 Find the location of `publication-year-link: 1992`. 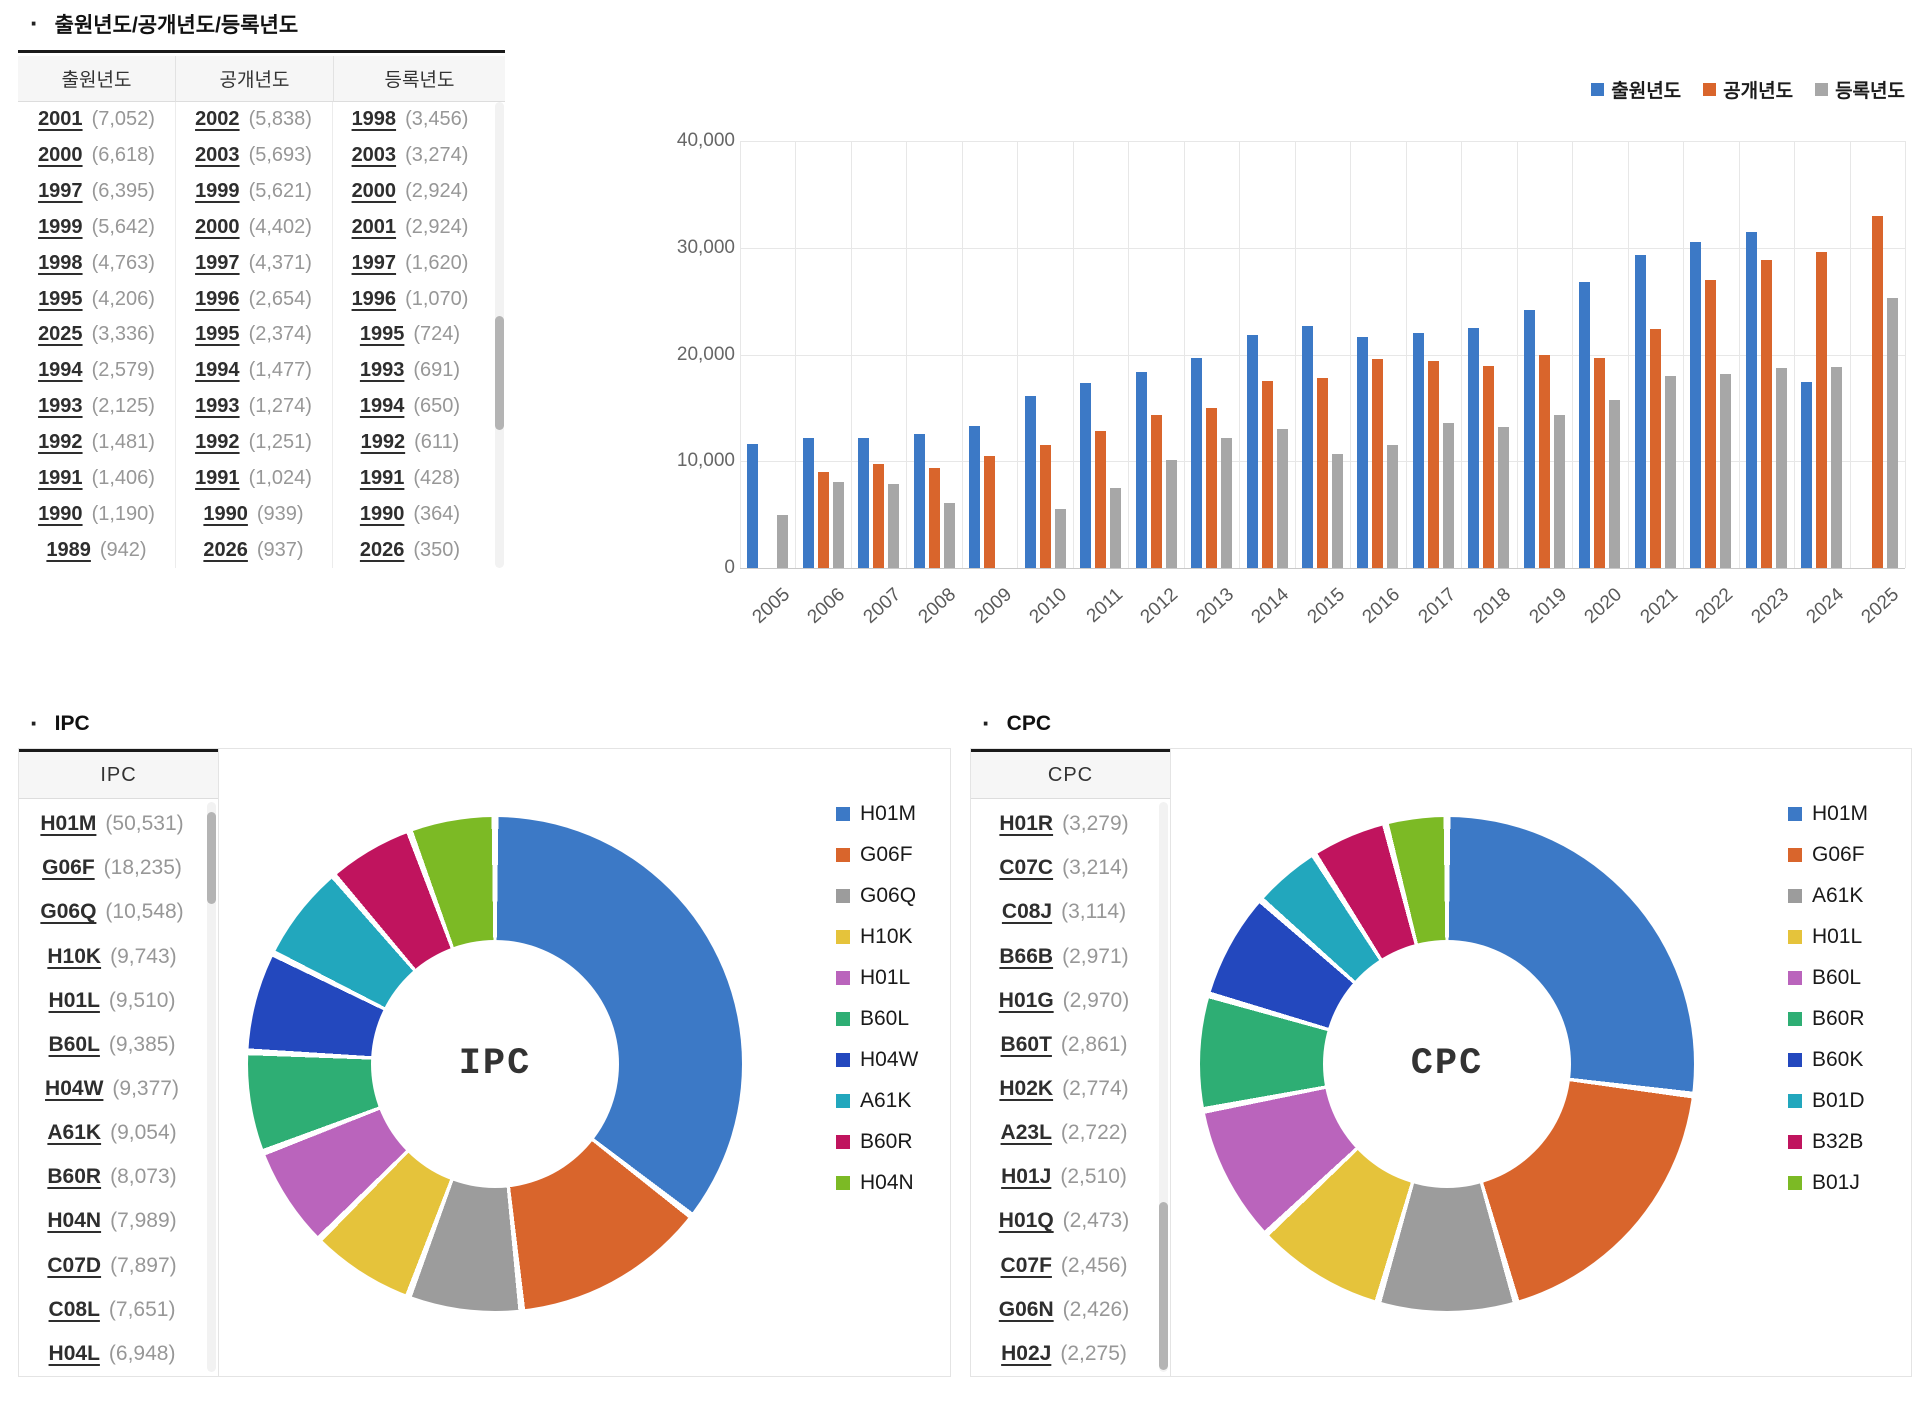

publication-year-link: 1992 is located at coordinates (217, 442).